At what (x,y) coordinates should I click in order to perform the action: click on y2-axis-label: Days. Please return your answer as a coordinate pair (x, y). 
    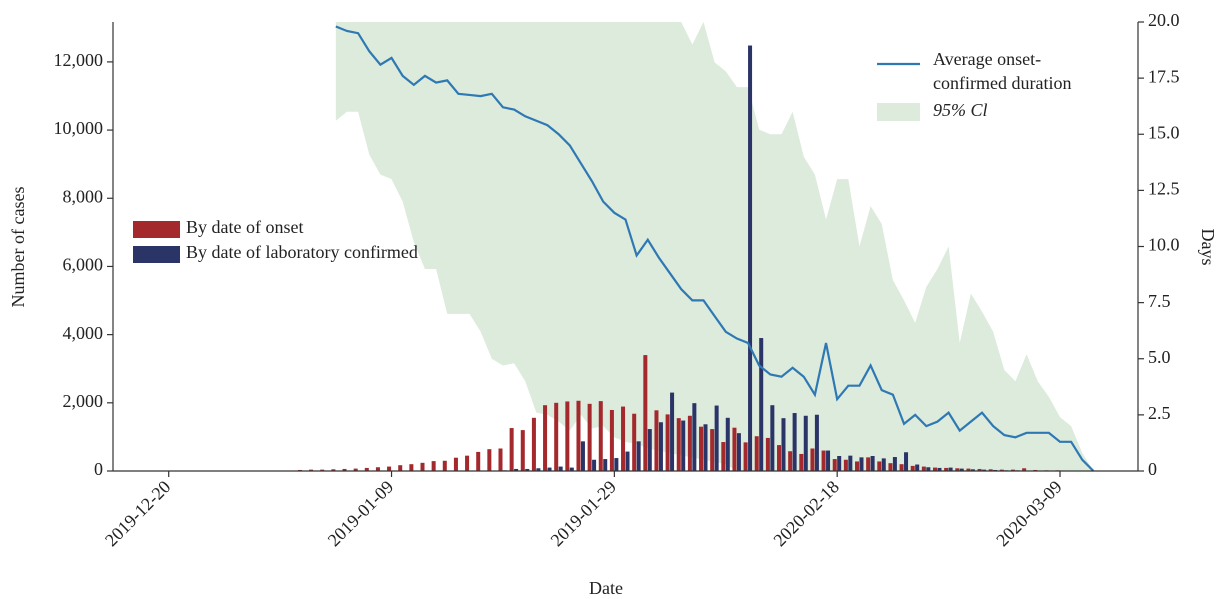
    Looking at the image, I should click on (1207, 247).